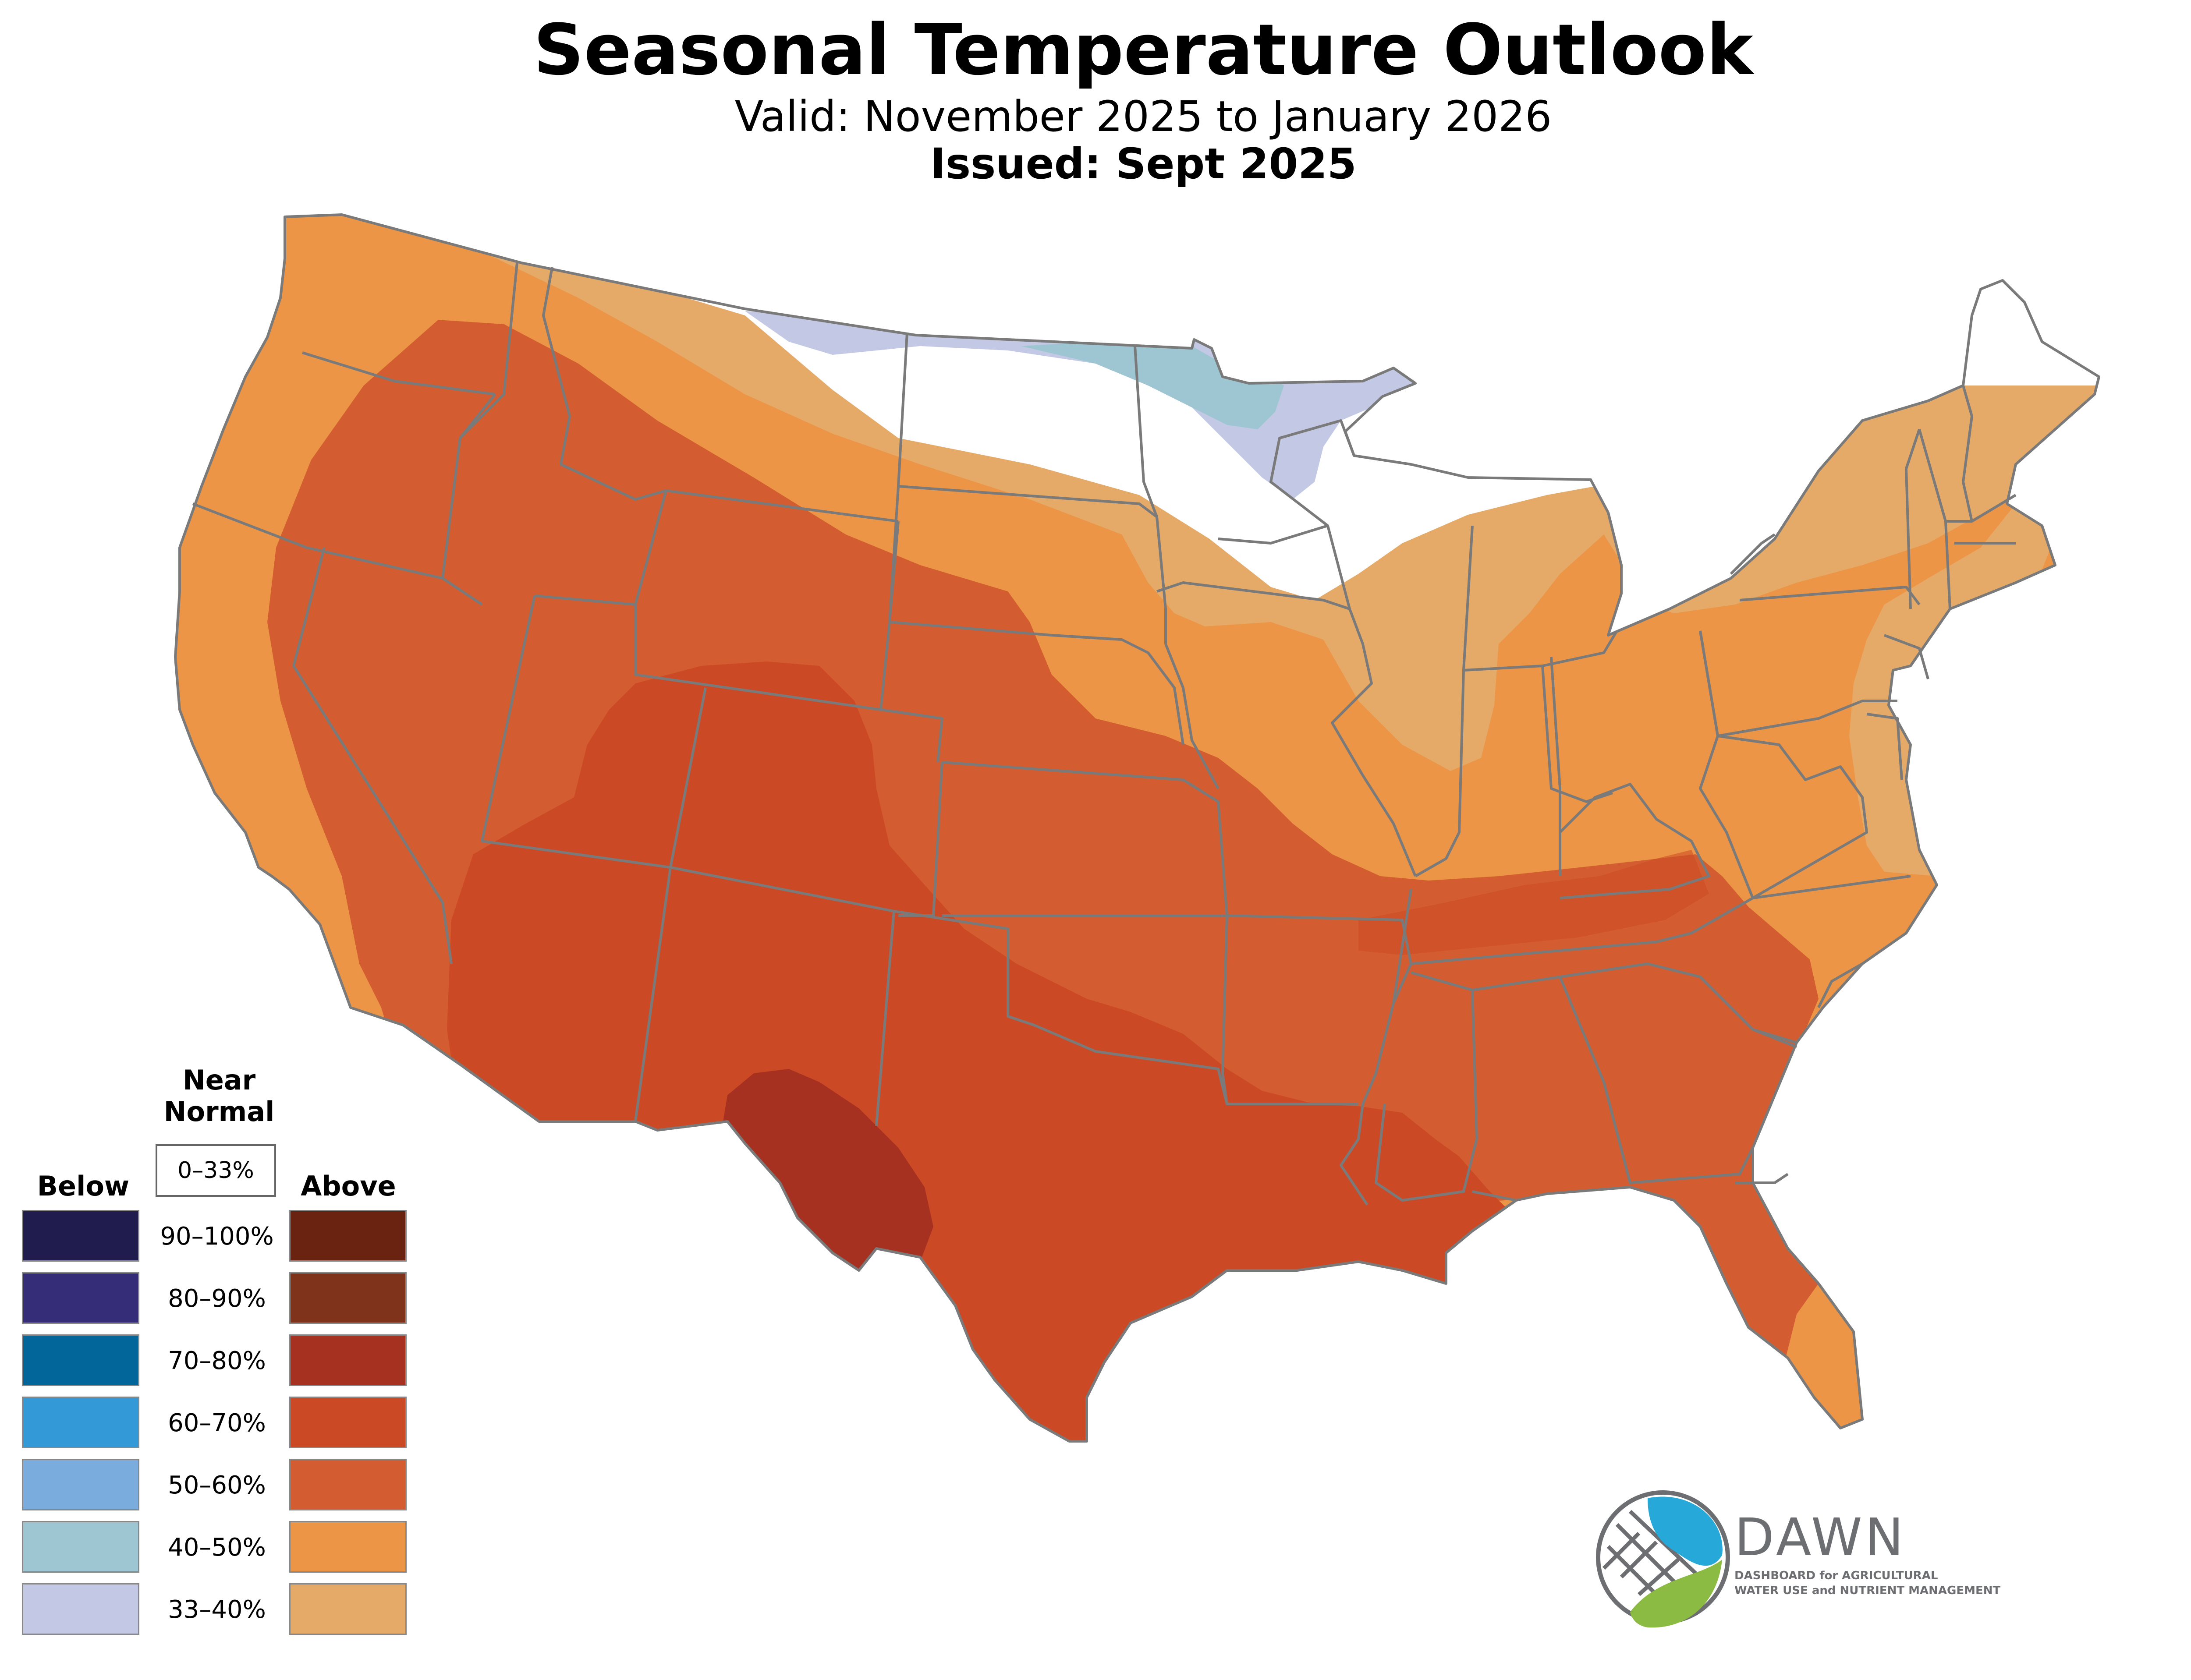 Image resolution: width=2191 pixels, height=1680 pixels. What do you see at coordinates (217, 1299) in the screenshot?
I see `legend-label-80-90: 80–90%` at bounding box center [217, 1299].